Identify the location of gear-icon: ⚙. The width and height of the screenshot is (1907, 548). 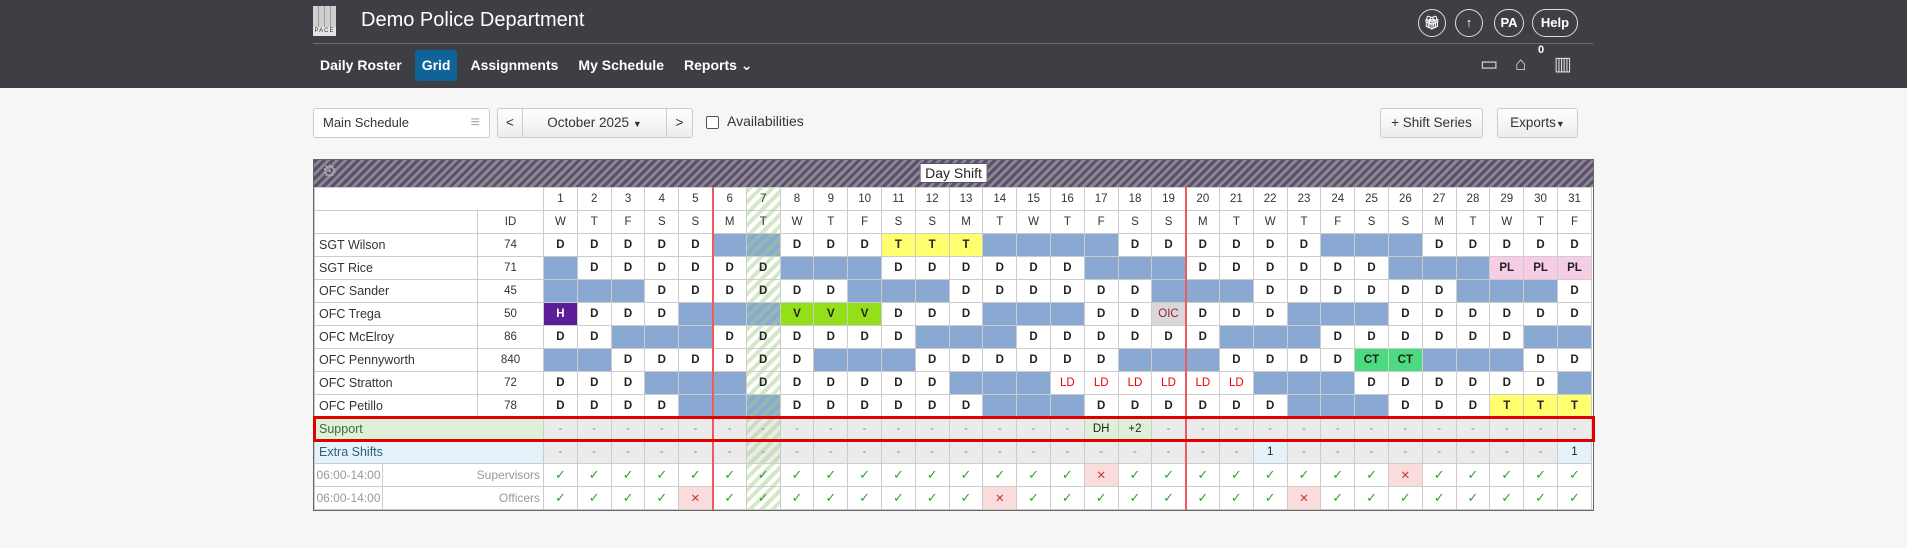
(330, 171).